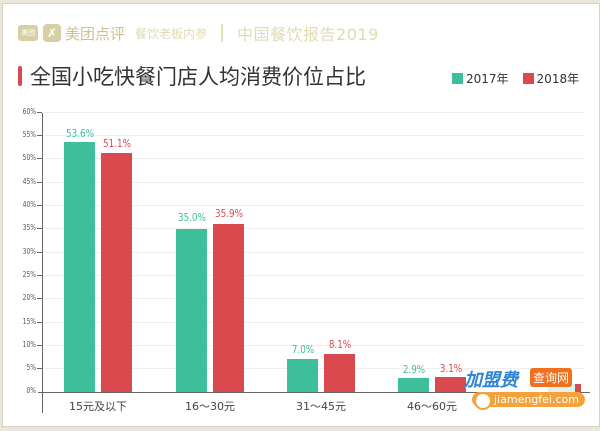  Describe the element at coordinates (79, 267) in the screenshot. I see `bar-2017-15-below` at that location.